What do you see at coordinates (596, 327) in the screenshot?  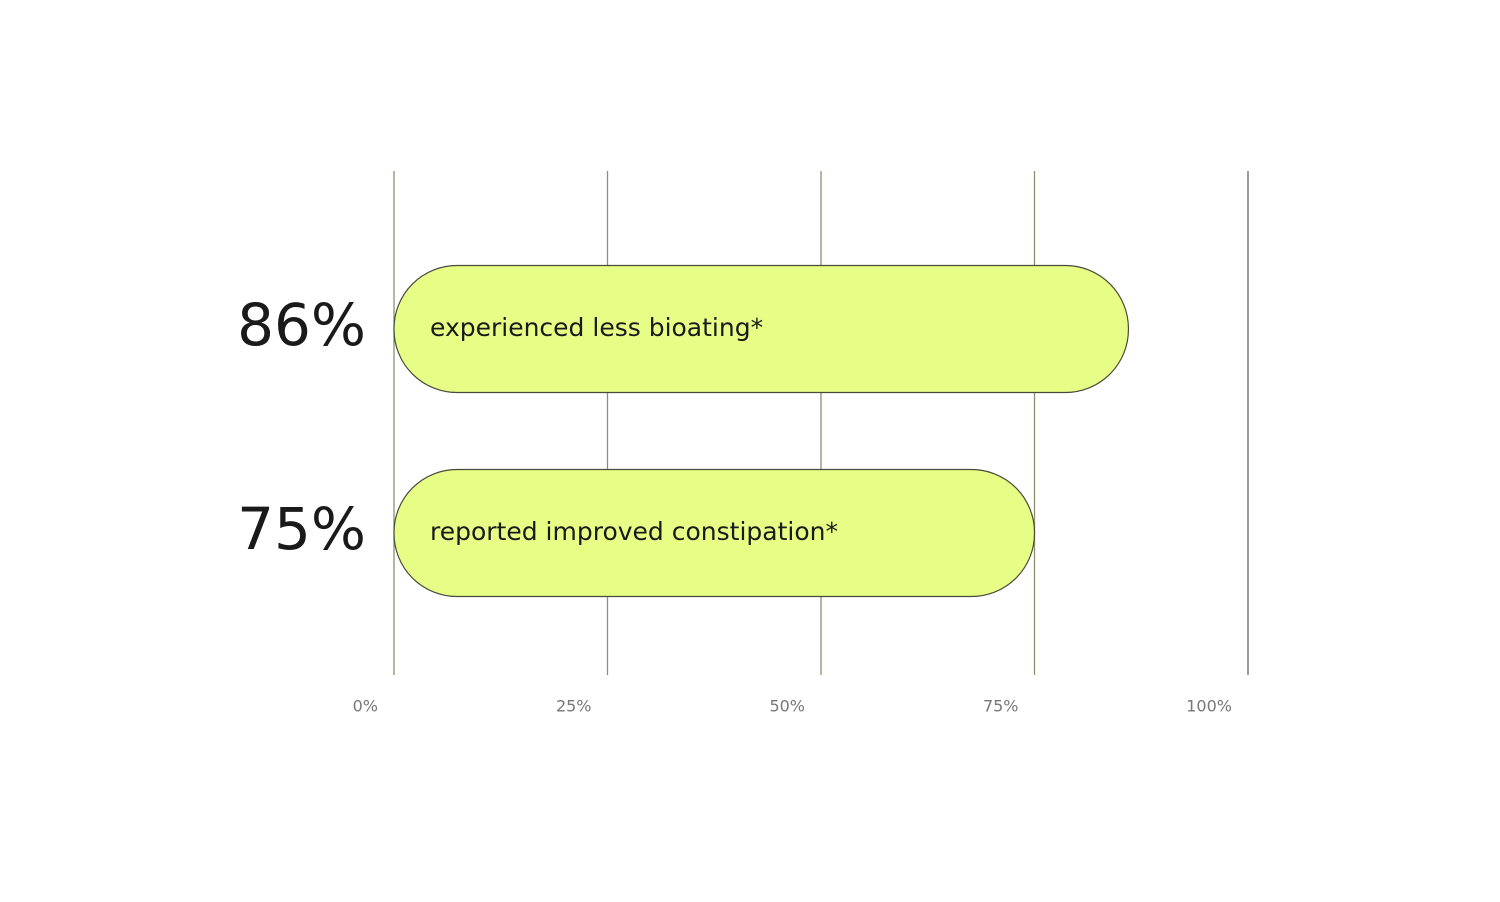 I see `category-label: experienced less bioating*` at bounding box center [596, 327].